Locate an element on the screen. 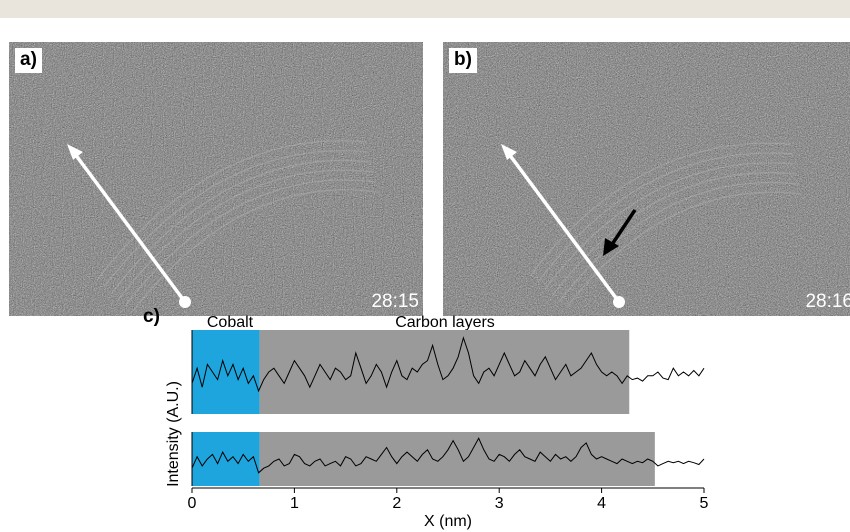 The width and height of the screenshot is (850, 532). x-tick-label: 4 is located at coordinates (601, 503).